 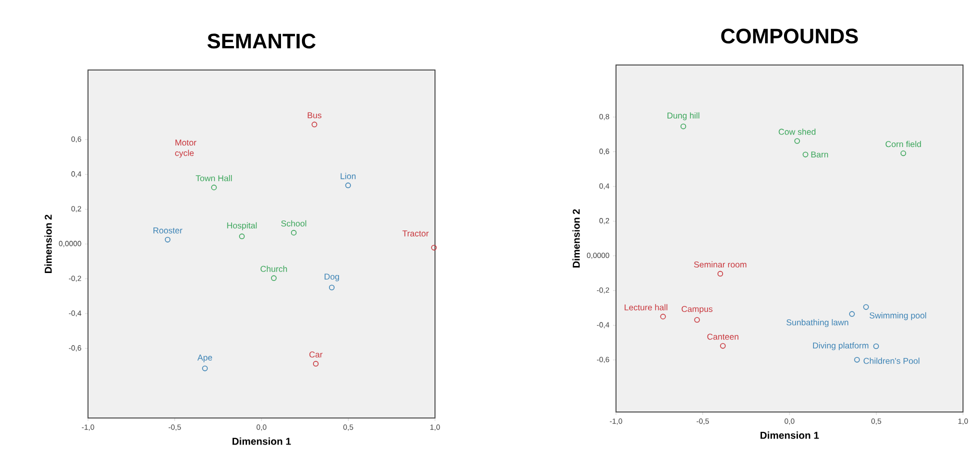 What do you see at coordinates (168, 231) in the screenshot?
I see `series-label: Rooster` at bounding box center [168, 231].